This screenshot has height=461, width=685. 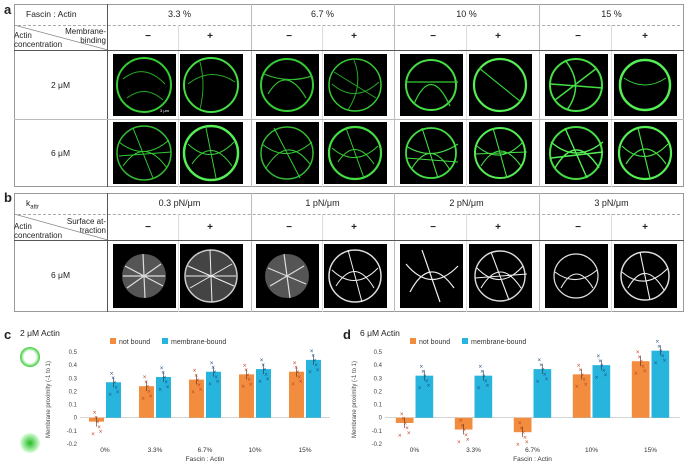 I want to click on panel-a-sign-plus-3: +, so click(x=498, y=36).